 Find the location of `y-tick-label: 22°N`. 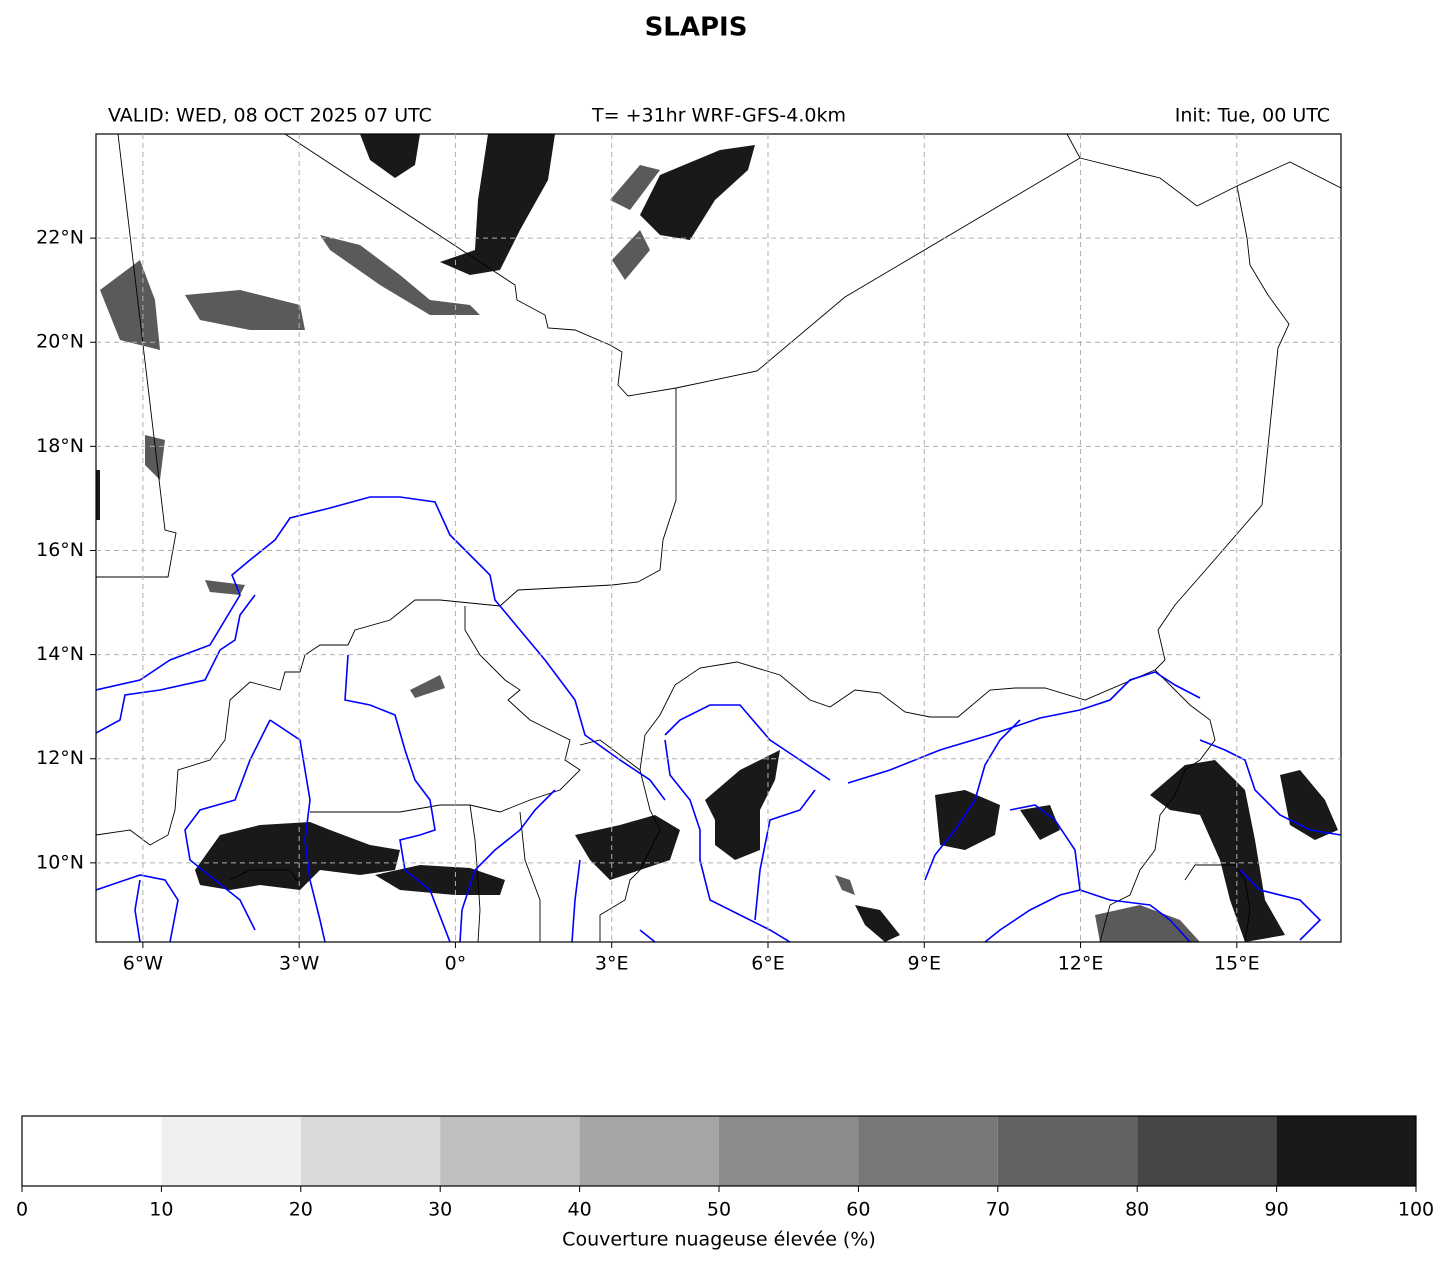

y-tick-label: 22°N is located at coordinates (60, 238).